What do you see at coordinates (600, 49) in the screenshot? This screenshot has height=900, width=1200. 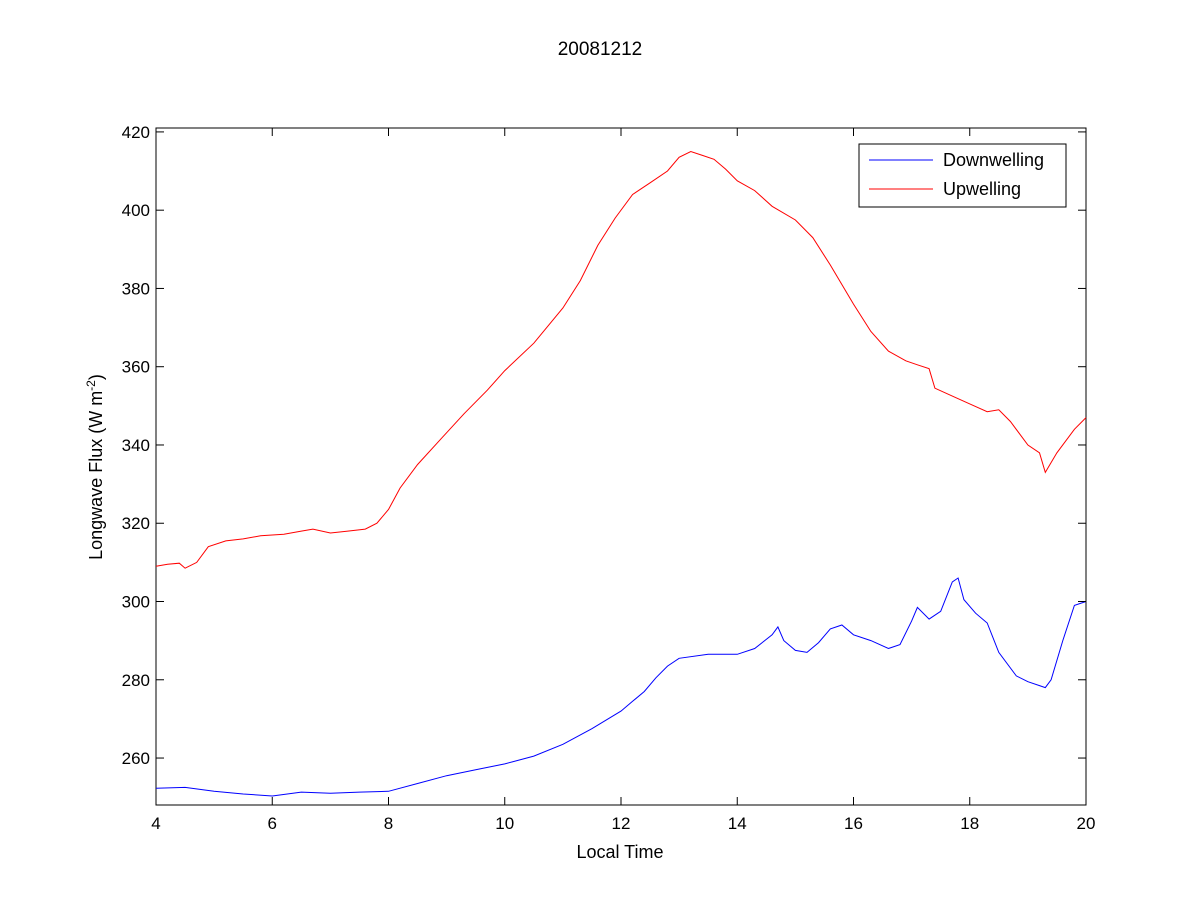 I see `chart-title: 20081212` at bounding box center [600, 49].